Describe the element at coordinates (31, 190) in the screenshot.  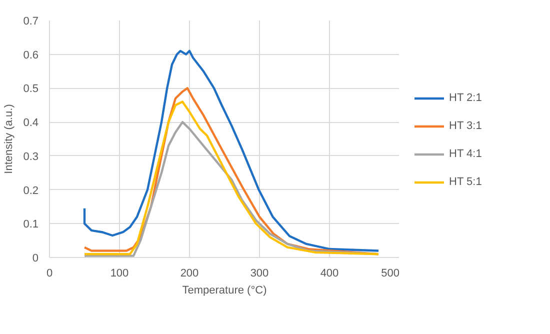
I see `y-tick-label: 0.2` at that location.